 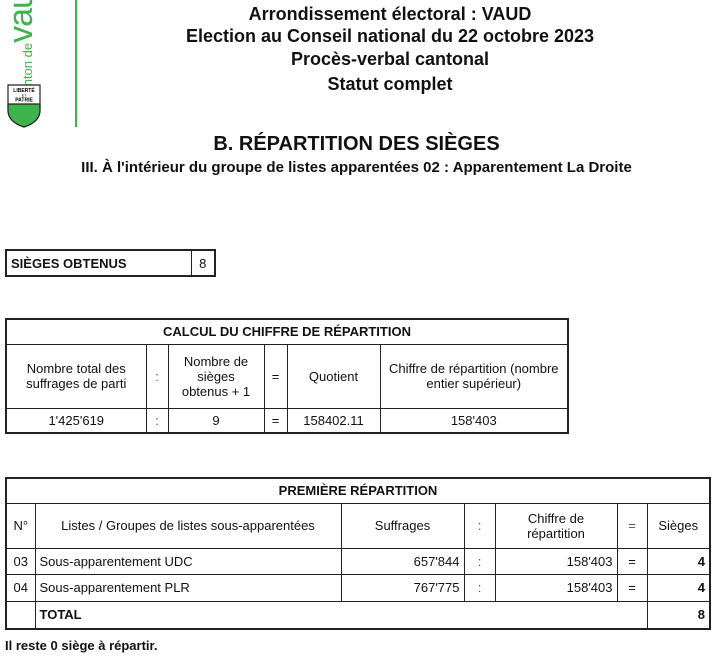 What do you see at coordinates (333, 376) in the screenshot?
I see `header-quotient: Quotient` at bounding box center [333, 376].